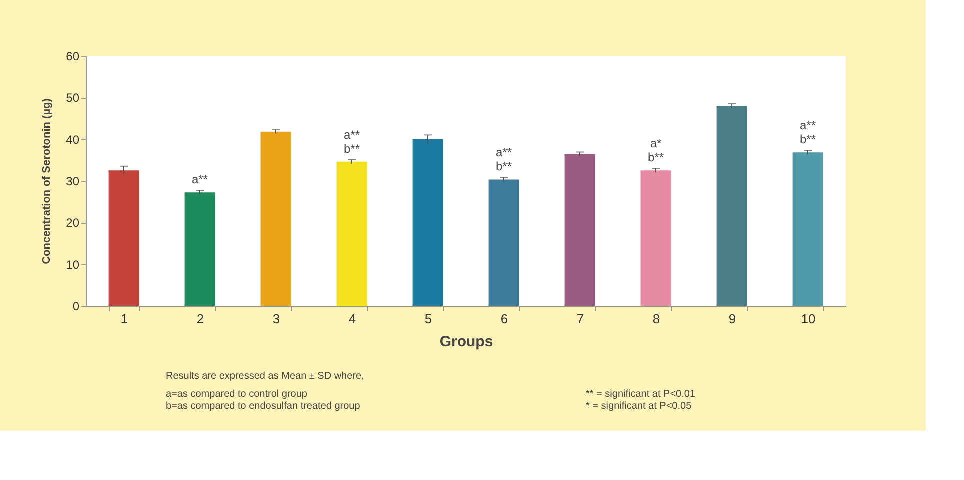 The height and width of the screenshot is (480, 964). Describe the element at coordinates (73, 57) in the screenshot. I see `y-tick-label: 60` at that location.